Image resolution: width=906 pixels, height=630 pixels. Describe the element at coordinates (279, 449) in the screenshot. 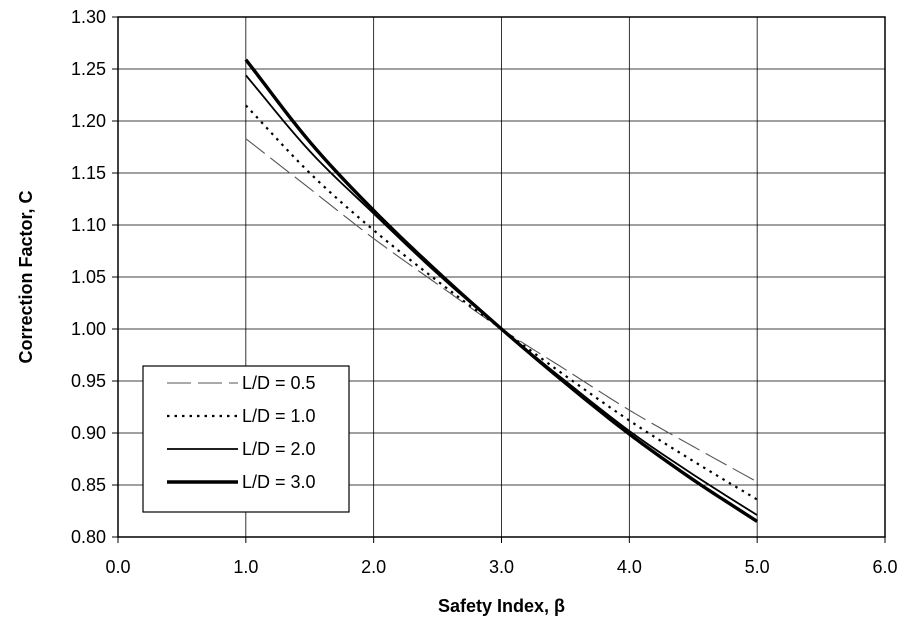

I see `legend-label: L/D = 2.0` at that location.